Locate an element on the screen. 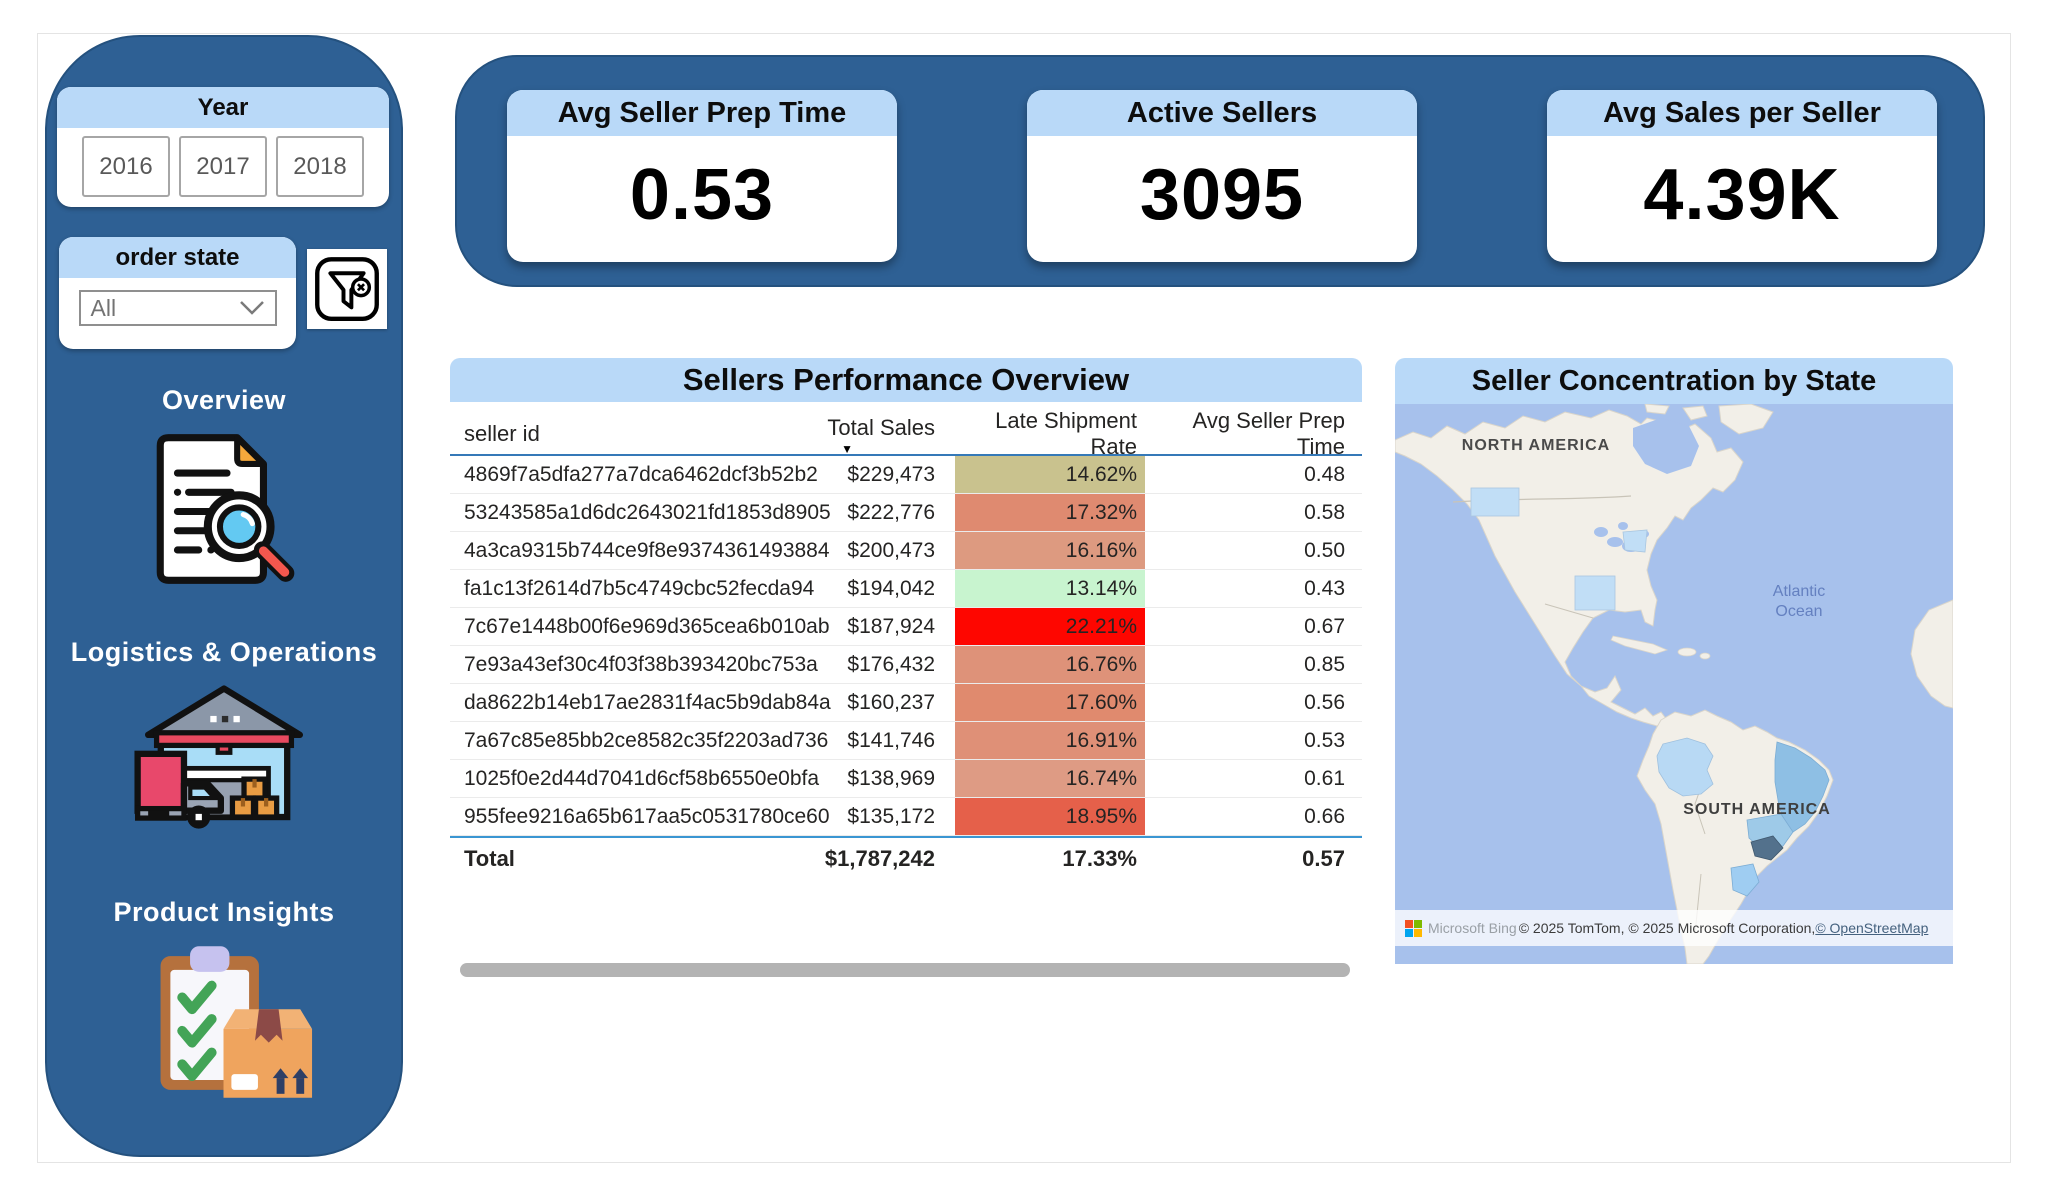 The width and height of the screenshot is (2048, 1184). kpi-title: Avg Sales per Seller is located at coordinates (1742, 113).